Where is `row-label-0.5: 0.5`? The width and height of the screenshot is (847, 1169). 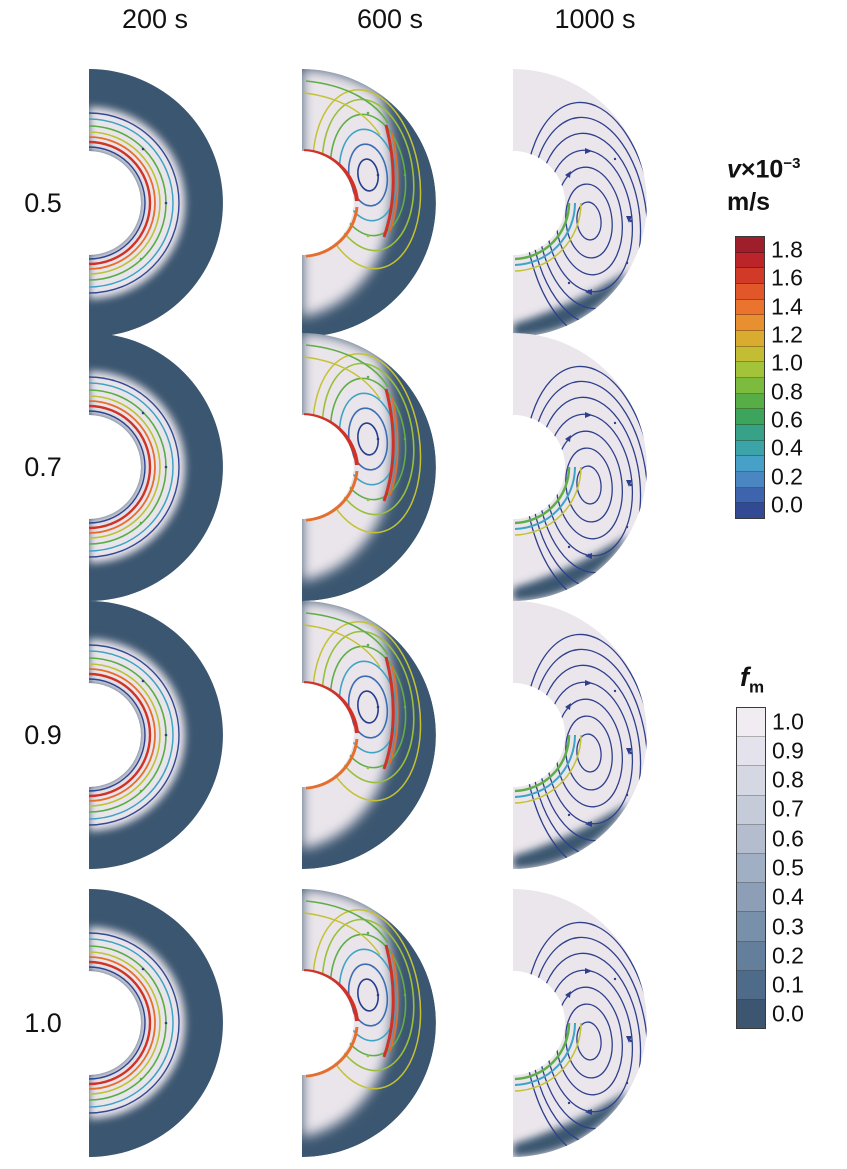 row-label-0.5: 0.5 is located at coordinates (43, 203).